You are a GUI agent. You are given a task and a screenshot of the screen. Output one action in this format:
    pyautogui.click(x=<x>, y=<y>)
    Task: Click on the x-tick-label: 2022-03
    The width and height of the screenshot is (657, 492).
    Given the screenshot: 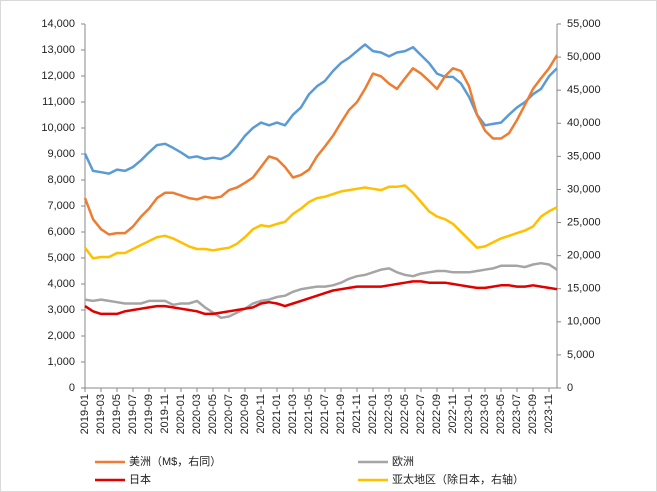 What is the action you would take?
    pyautogui.click(x=389, y=414)
    